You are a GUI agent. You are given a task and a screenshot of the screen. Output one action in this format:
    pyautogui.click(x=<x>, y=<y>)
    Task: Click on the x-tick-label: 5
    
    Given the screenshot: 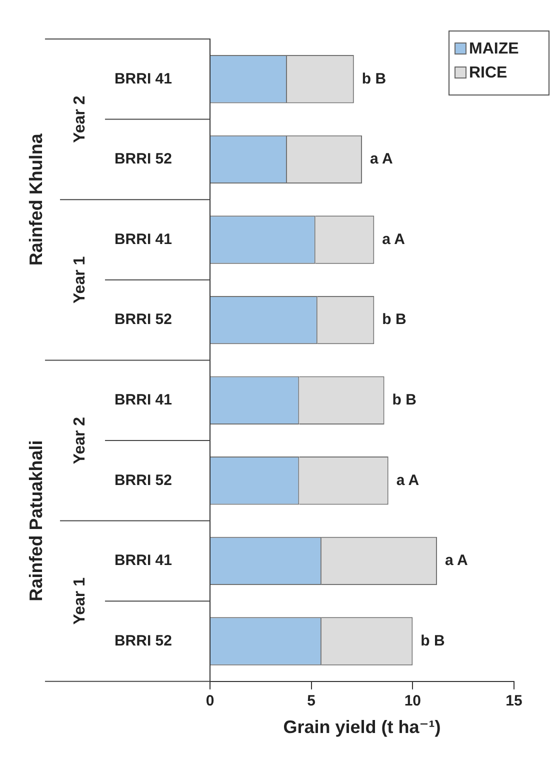 What is the action you would take?
    pyautogui.click(x=311, y=701)
    